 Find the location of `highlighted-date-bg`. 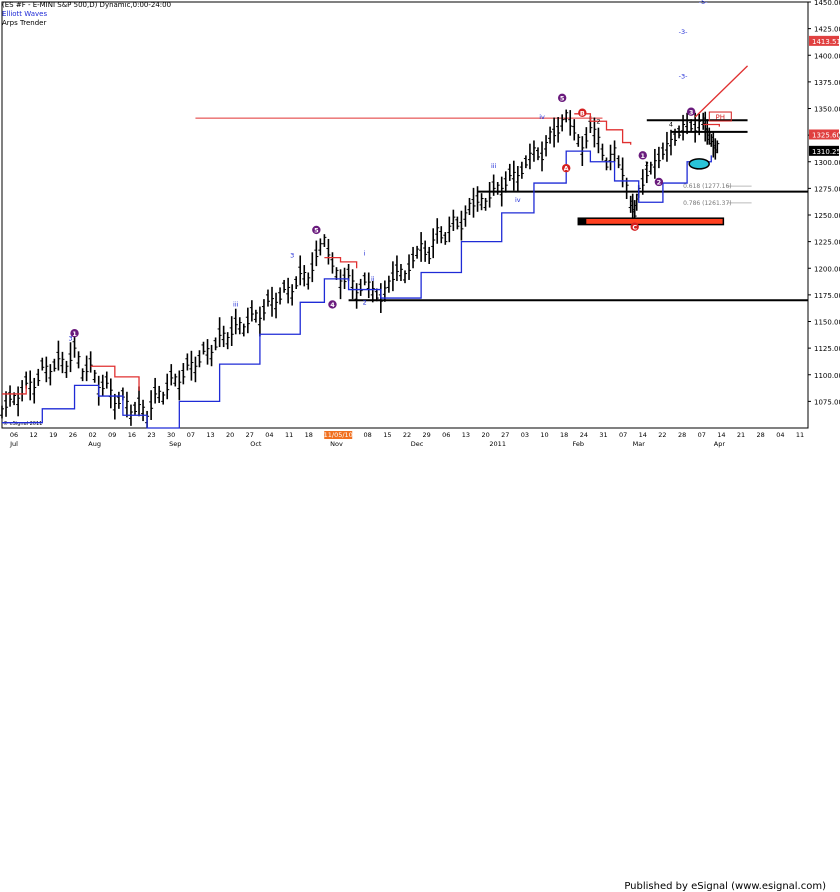

highlighted-date-bg is located at coordinates (338, 435).